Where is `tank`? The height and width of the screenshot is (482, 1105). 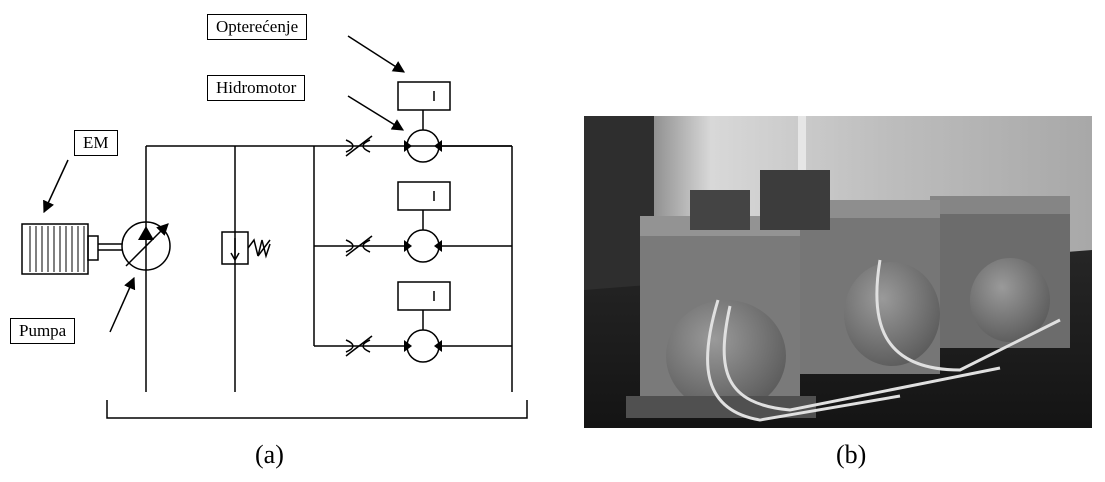 tank is located at coordinates (317, 409).